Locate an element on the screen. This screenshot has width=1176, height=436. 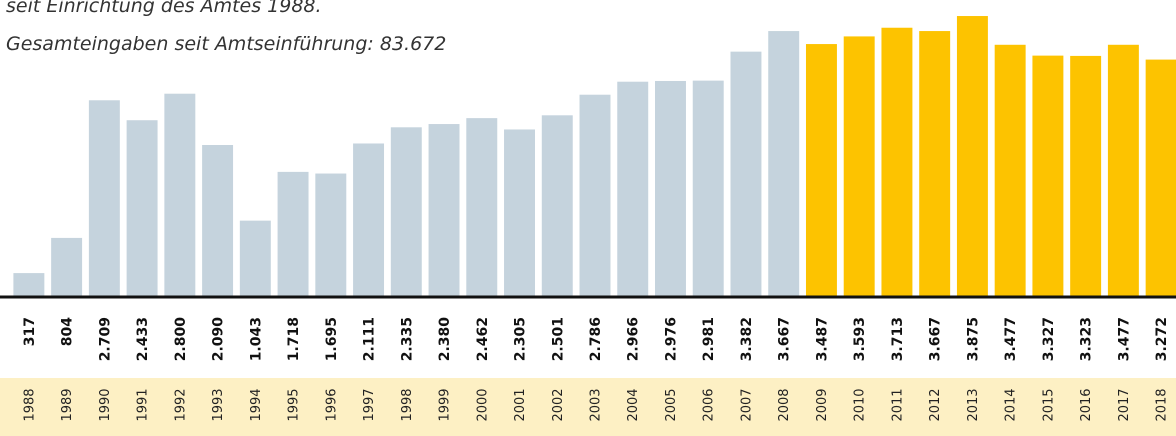
value-label: 2.462 is located at coordinates (483, 339).